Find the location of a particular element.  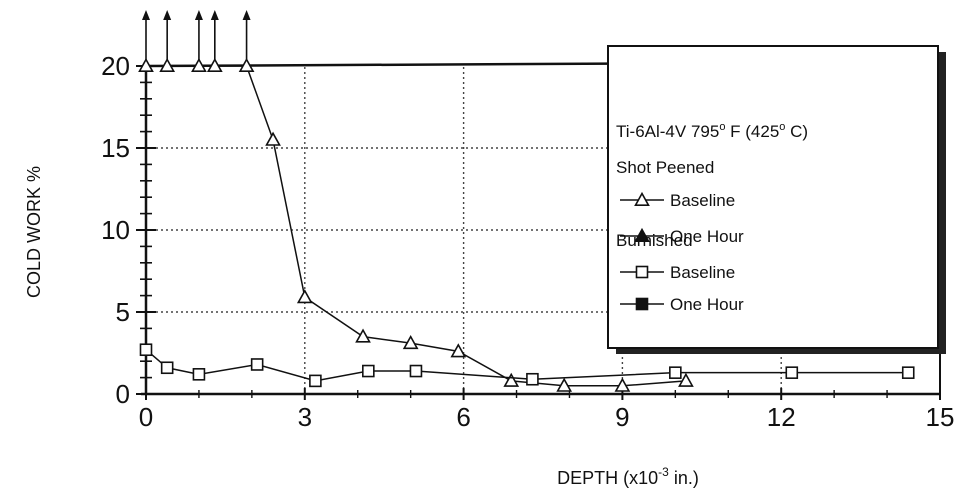

y-axis-ticks: 0 5 10 15 20 is located at coordinates (128, 230).